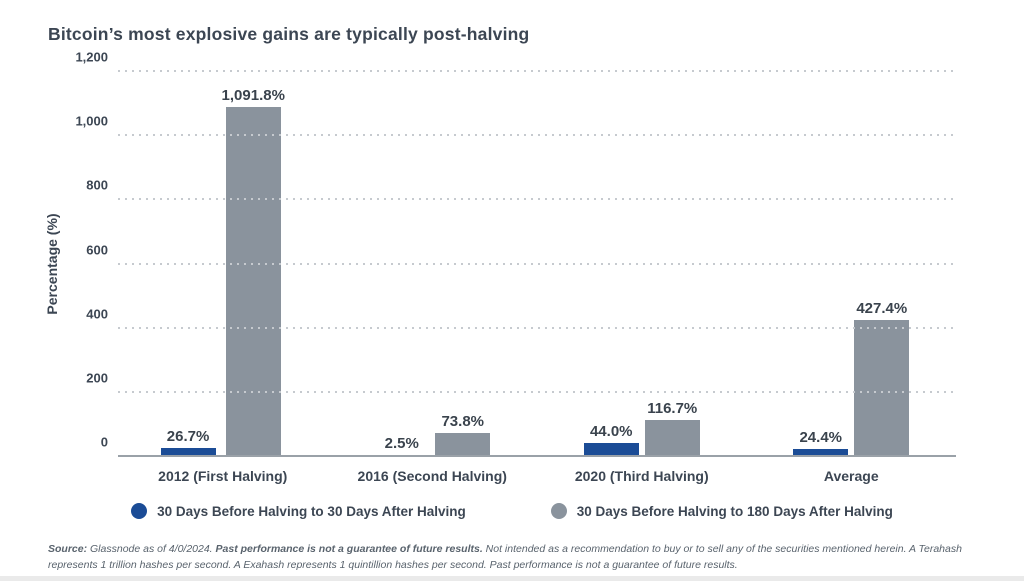  I want to click on y-tick-label: 400, so click(97, 314).